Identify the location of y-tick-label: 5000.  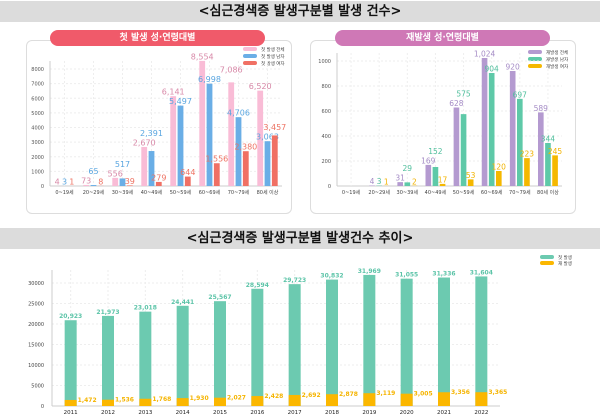
(37, 387).